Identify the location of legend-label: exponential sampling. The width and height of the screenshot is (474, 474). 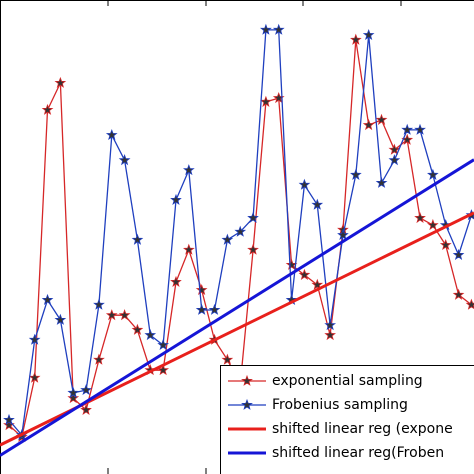
(347, 381).